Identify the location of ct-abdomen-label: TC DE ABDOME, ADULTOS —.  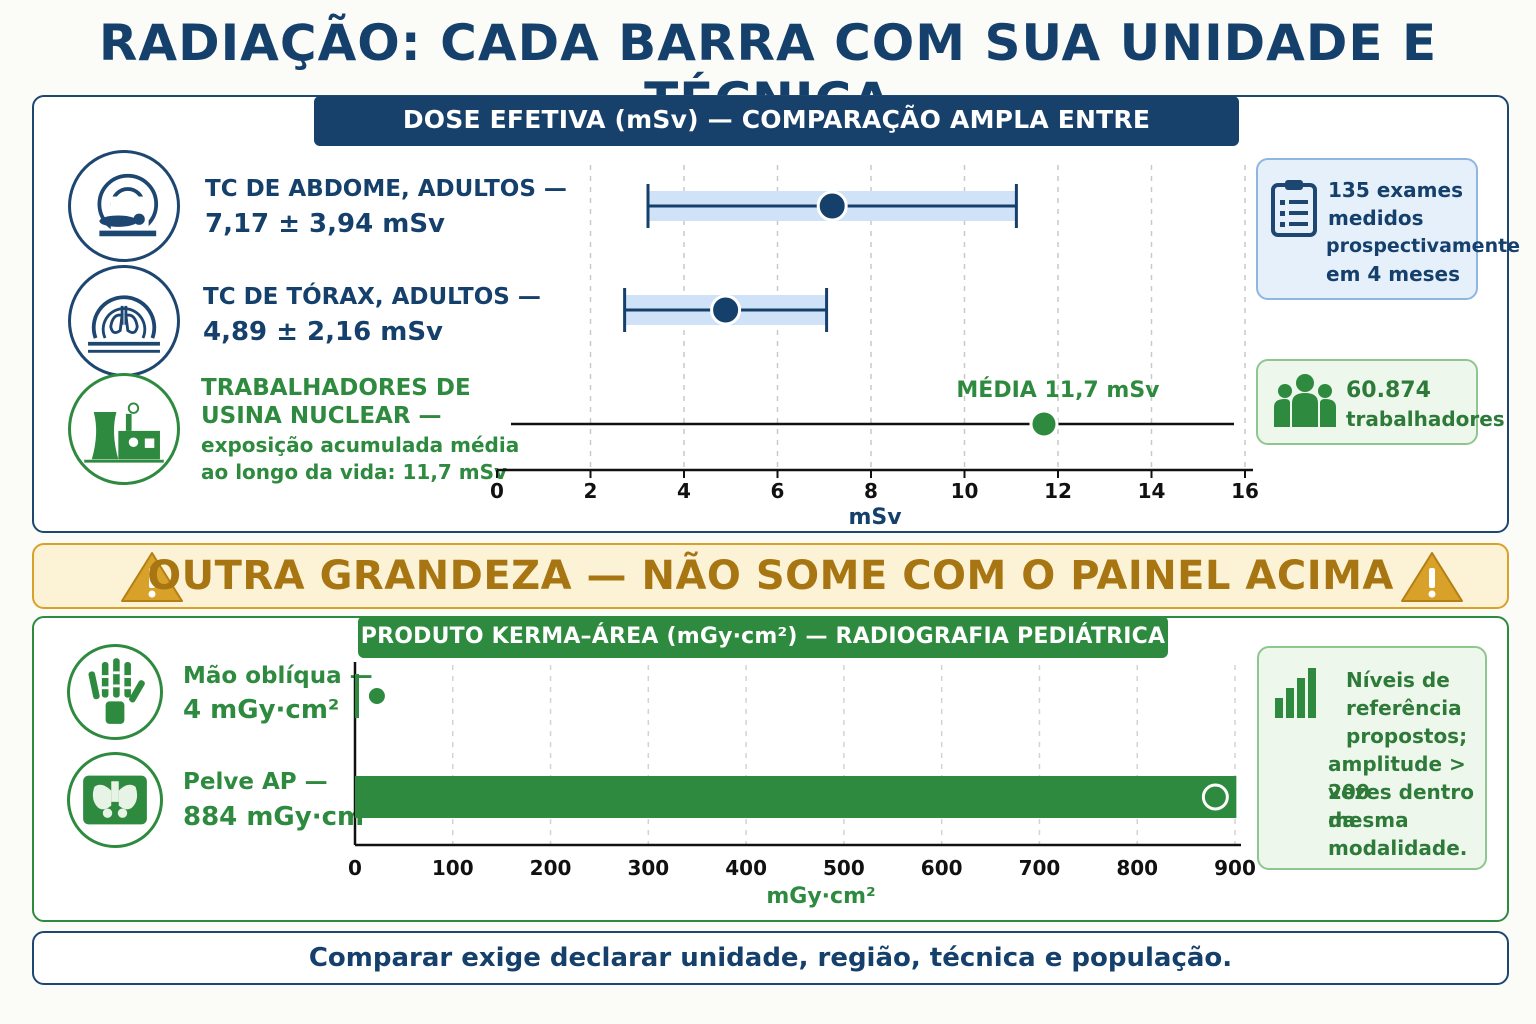
(386, 189).